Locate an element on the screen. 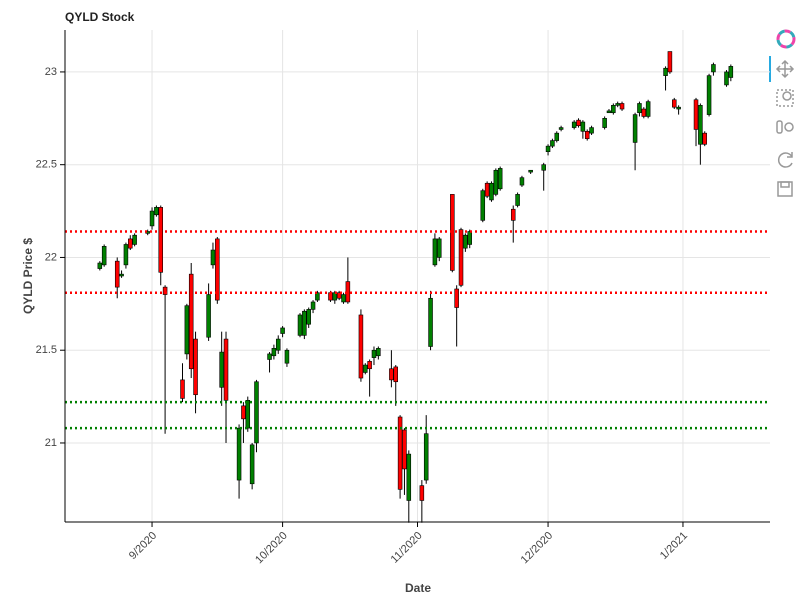 Image resolution: width=800 pixels, height=600 pixels. y-tick-label: 21 is located at coordinates (51, 443).